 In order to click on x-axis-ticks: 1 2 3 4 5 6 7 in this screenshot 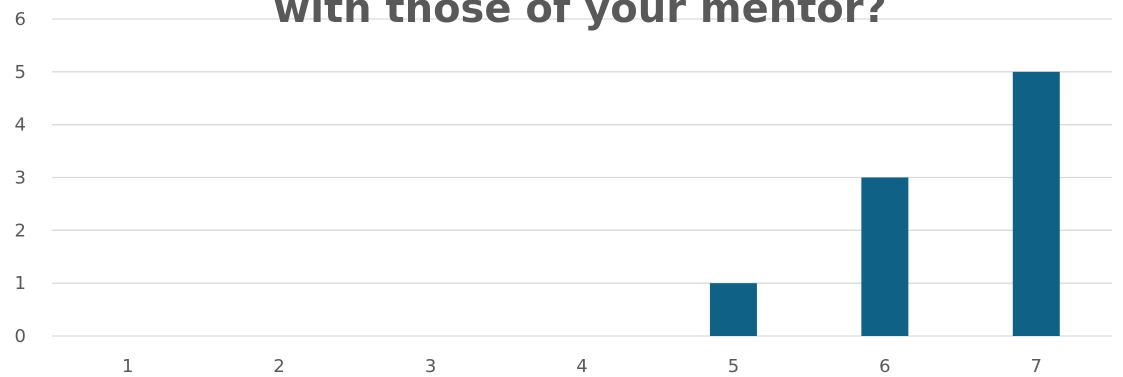, I will do `click(582, 366)`.